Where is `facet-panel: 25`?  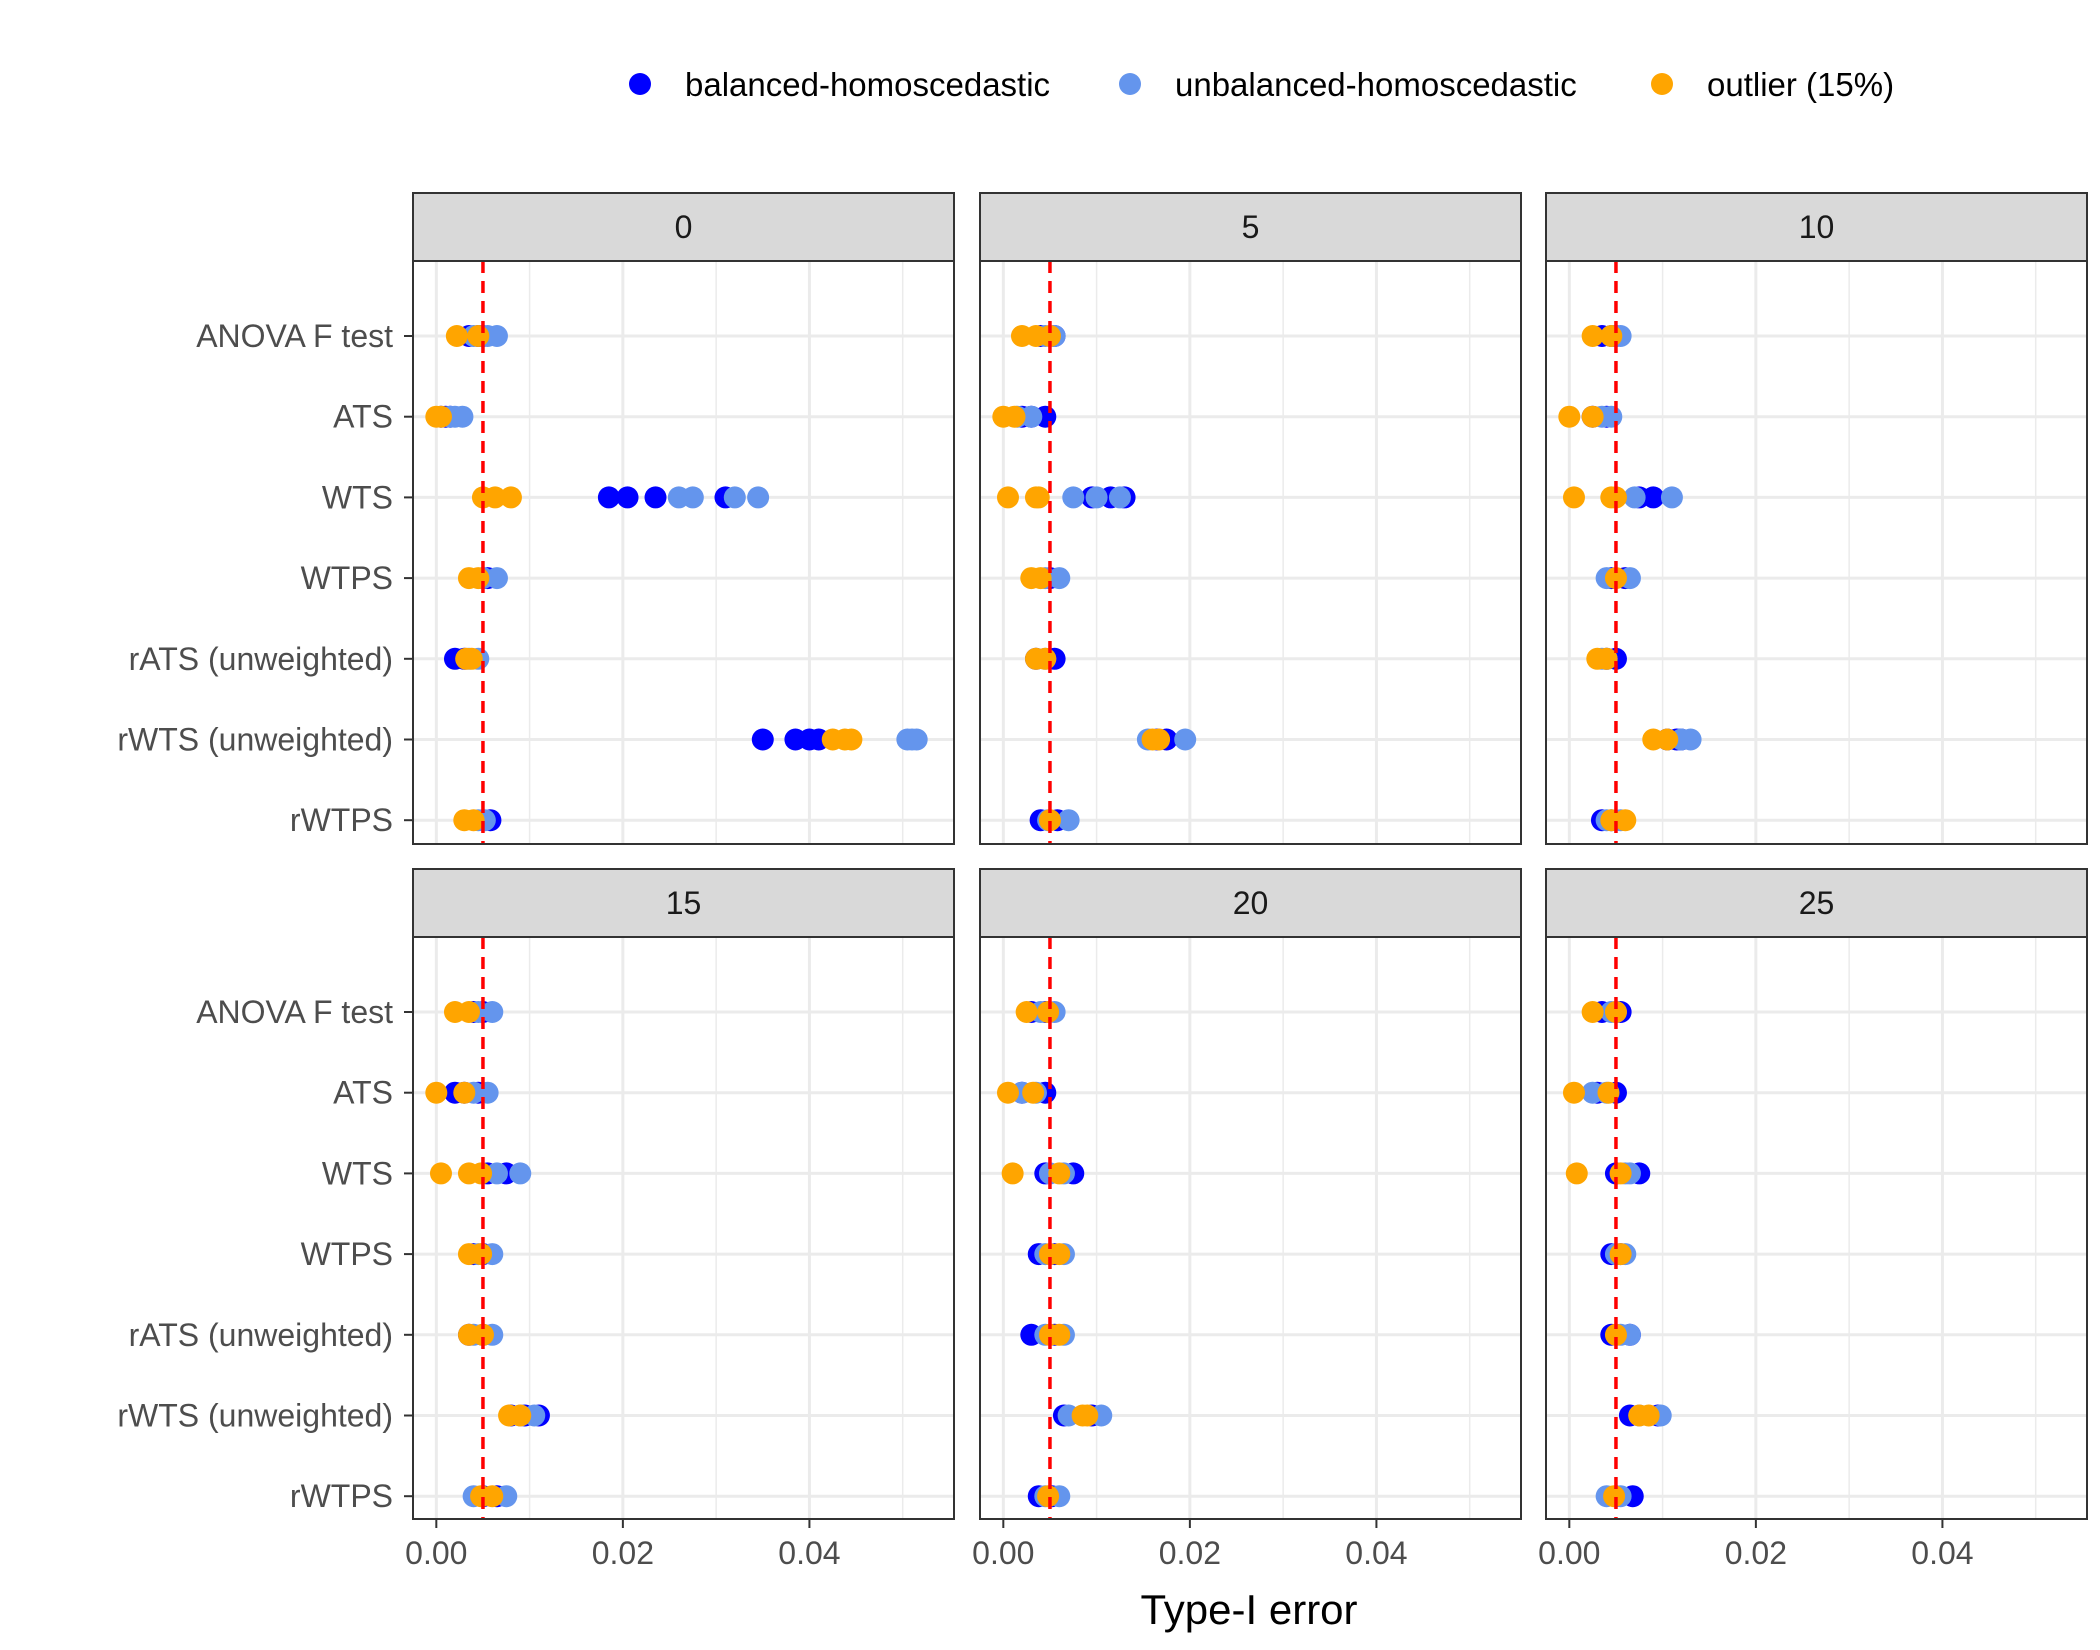 facet-panel: 25 is located at coordinates (1816, 1194).